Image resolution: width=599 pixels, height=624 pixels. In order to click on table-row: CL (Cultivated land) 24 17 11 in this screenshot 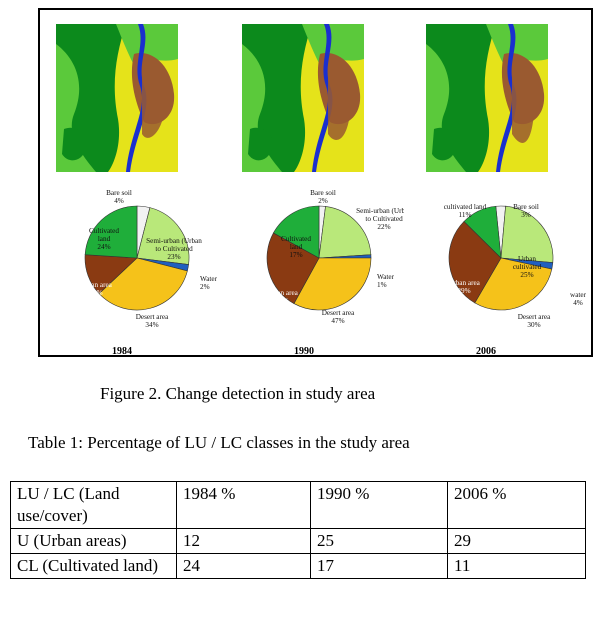, I will do `click(298, 566)`.